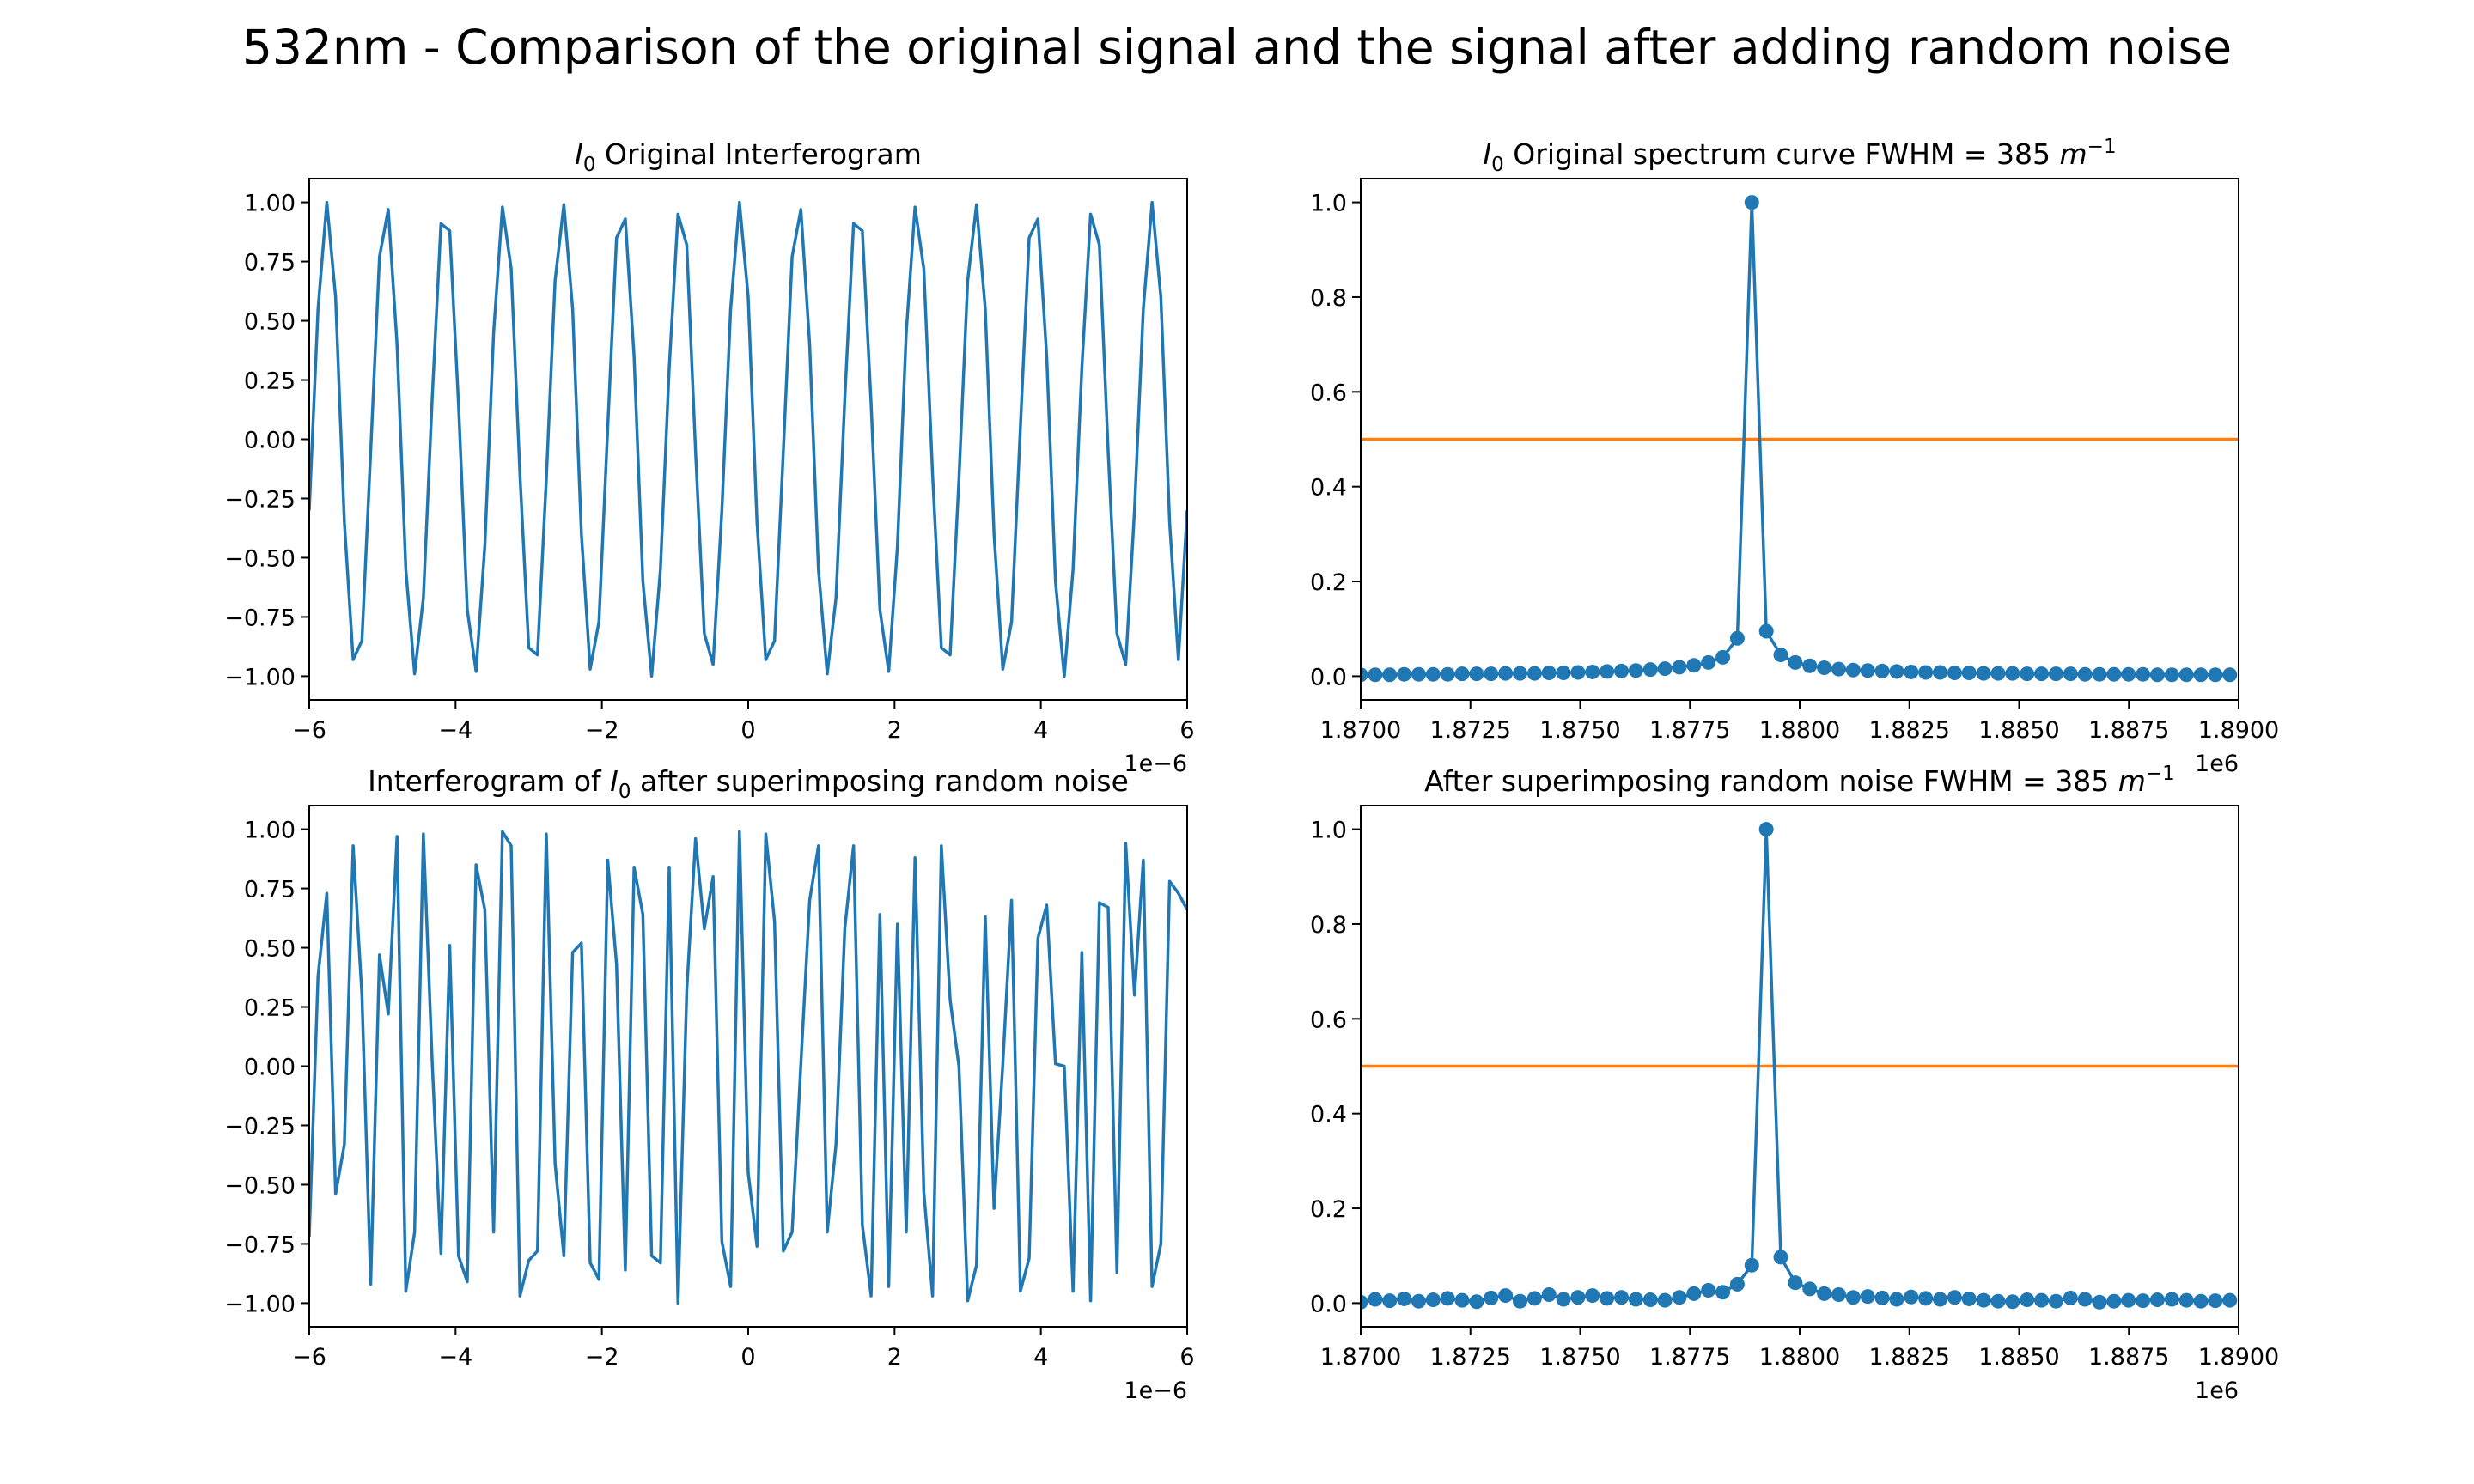  Describe the element at coordinates (1186, 1357) in the screenshot. I see `x-tick-label: 6` at that location.